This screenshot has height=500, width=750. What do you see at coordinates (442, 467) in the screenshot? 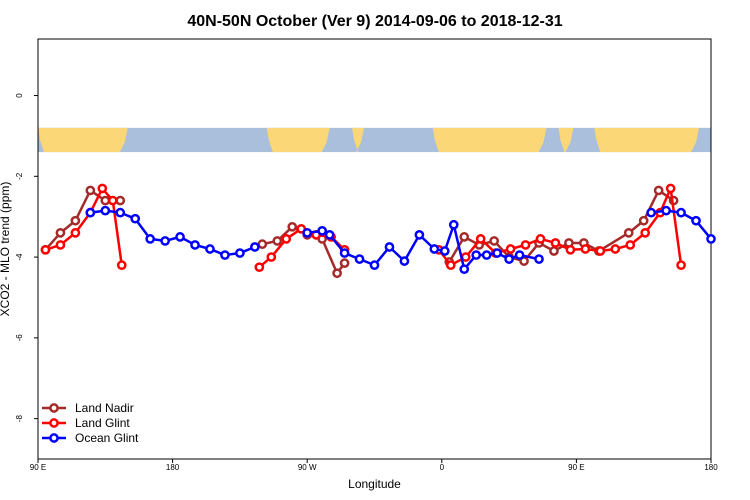
I see `x-tick-label: 0` at bounding box center [442, 467].